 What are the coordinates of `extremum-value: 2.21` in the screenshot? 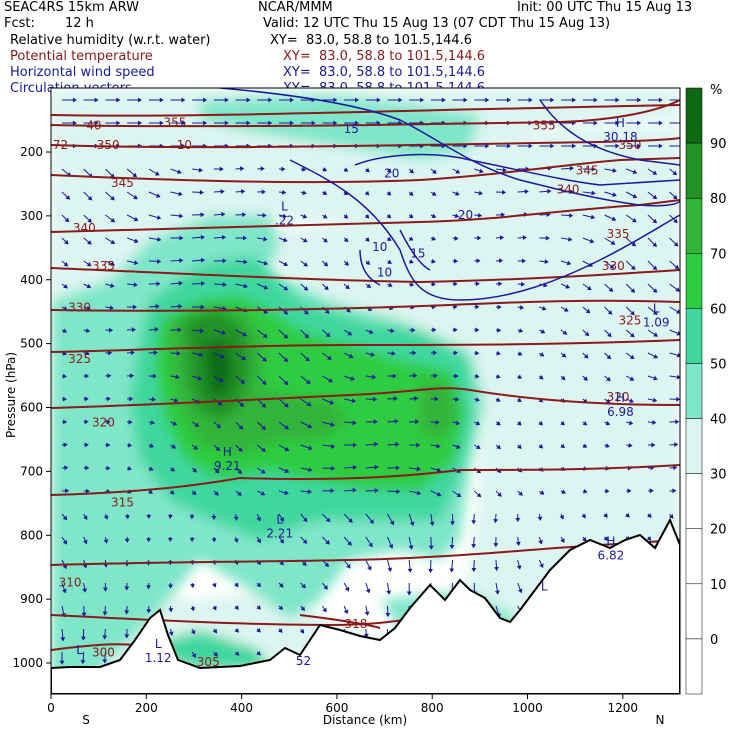 It's located at (279, 533).